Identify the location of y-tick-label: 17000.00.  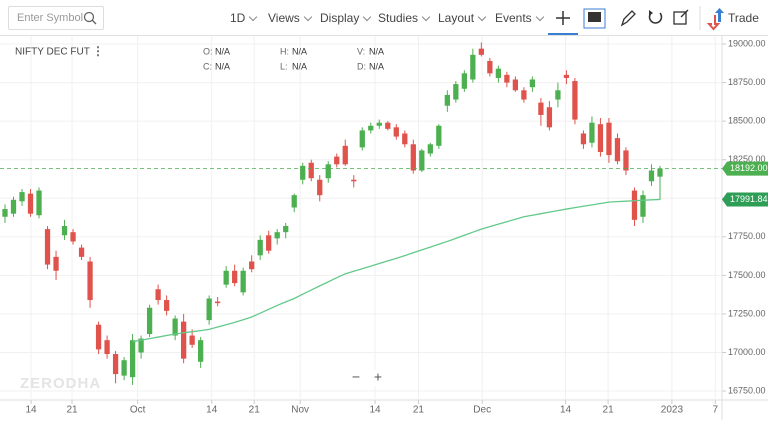
(747, 352).